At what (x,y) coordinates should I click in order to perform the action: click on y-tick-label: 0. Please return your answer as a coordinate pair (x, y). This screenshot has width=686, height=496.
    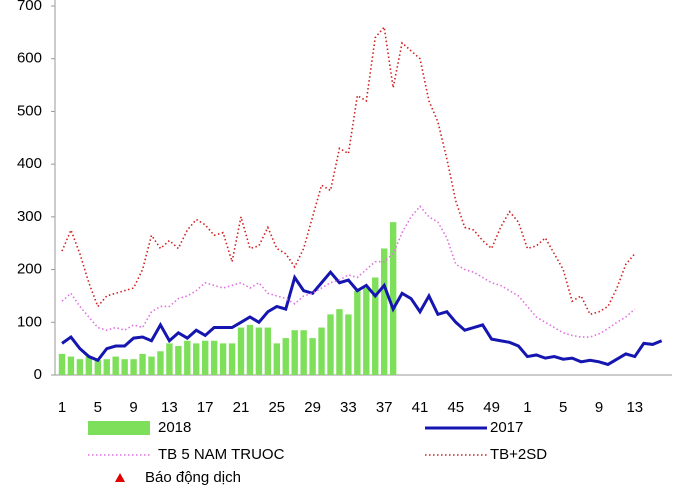
    Looking at the image, I should click on (38, 374).